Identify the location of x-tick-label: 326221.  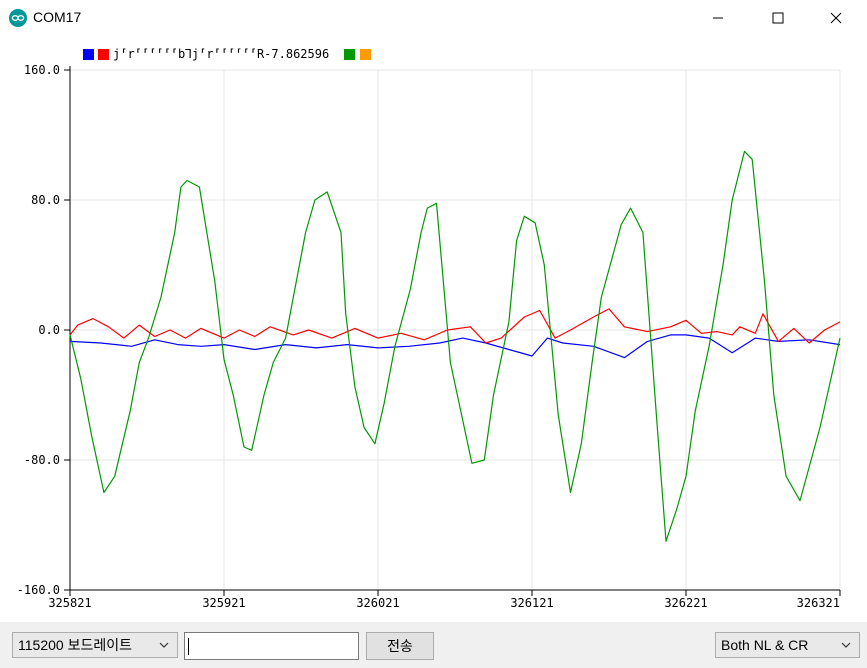
(685, 603).